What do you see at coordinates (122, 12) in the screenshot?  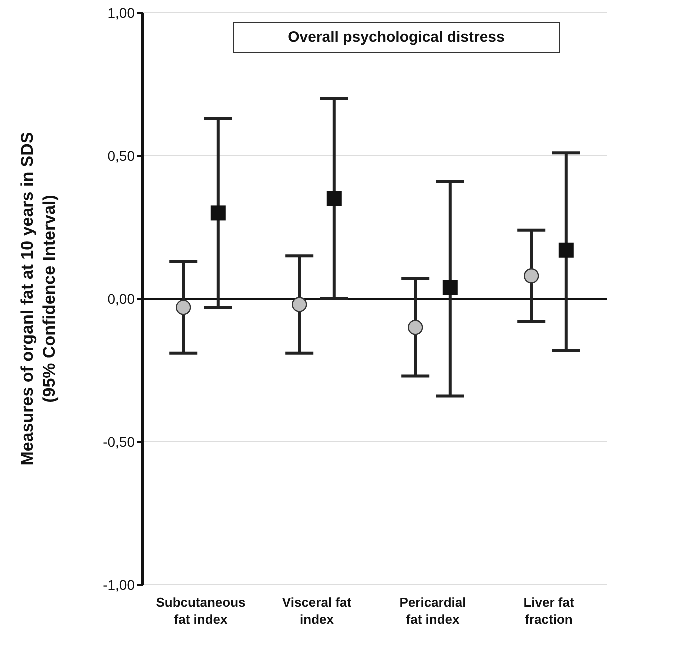 I see `y-tick-label: 1,00` at bounding box center [122, 12].